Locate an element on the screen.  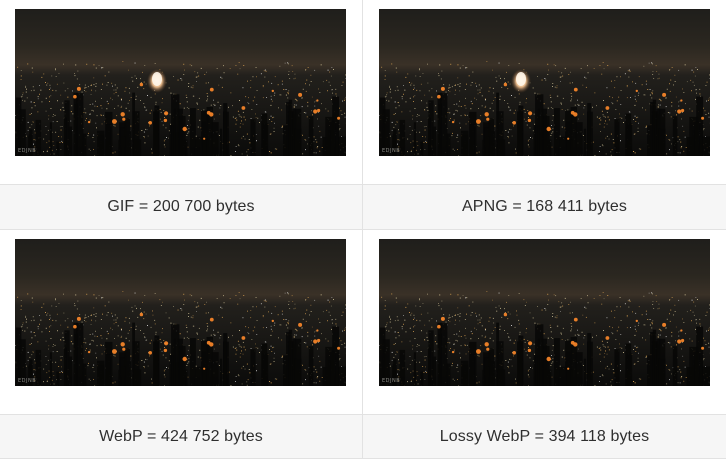
apng-size-label: APNG = 168 411 bytes is located at coordinates (544, 207).